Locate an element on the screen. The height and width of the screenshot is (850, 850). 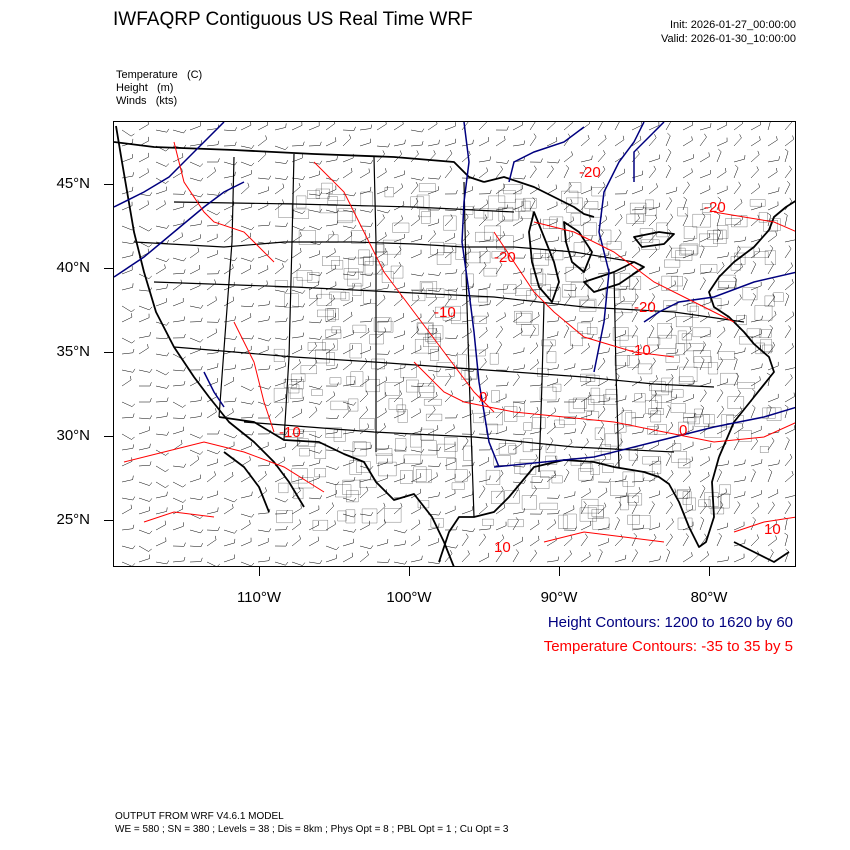
chart-title: IWFAQRP Contiguous US Real Time WRF is located at coordinates (293, 19).